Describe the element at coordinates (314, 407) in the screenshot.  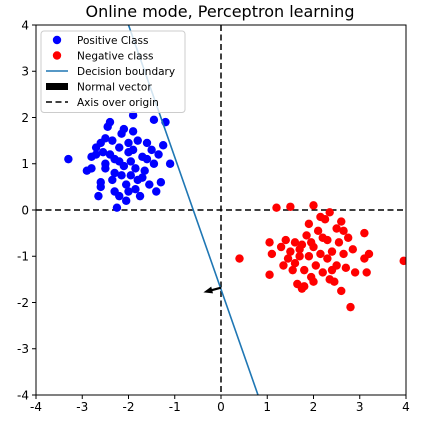
I see `x-tick-label: 2` at that location.